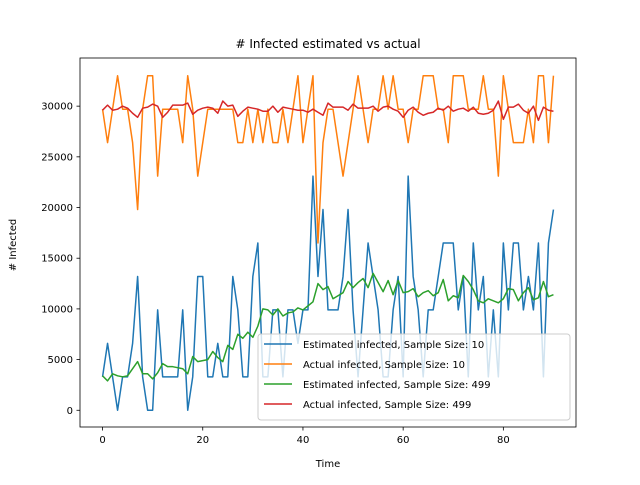  What do you see at coordinates (57, 157) in the screenshot?
I see `y-tick-label: 25000` at bounding box center [57, 157].